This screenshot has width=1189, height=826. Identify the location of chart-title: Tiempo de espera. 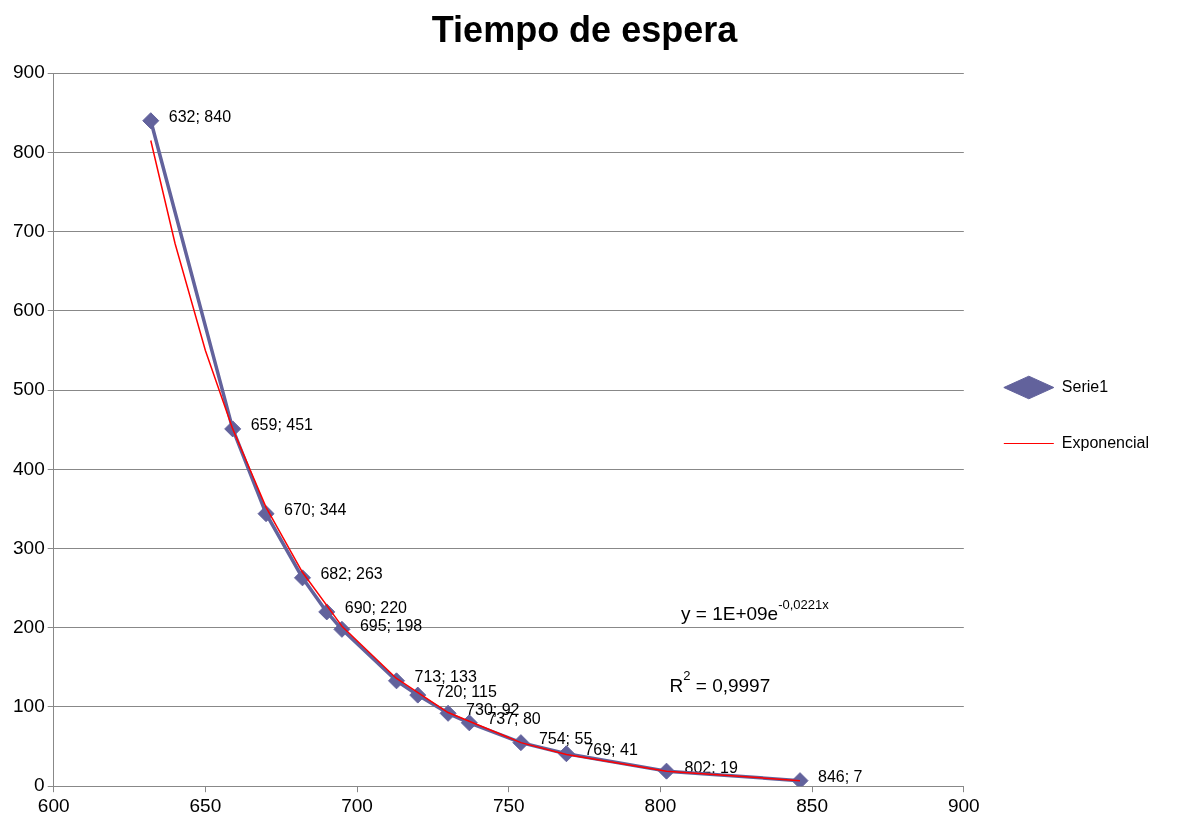
(585, 29).